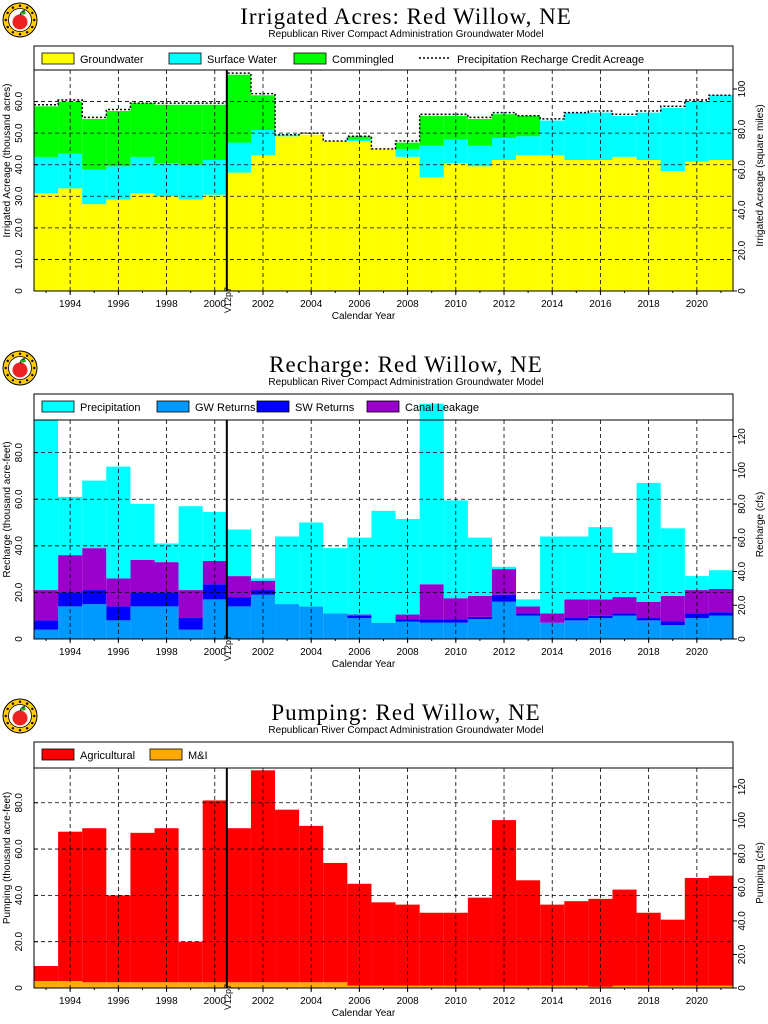 The image size is (768, 1024). Describe the element at coordinates (7, 161) in the screenshot. I see `y-axis-label: Irrigated Acreage (thousand acres)` at that location.